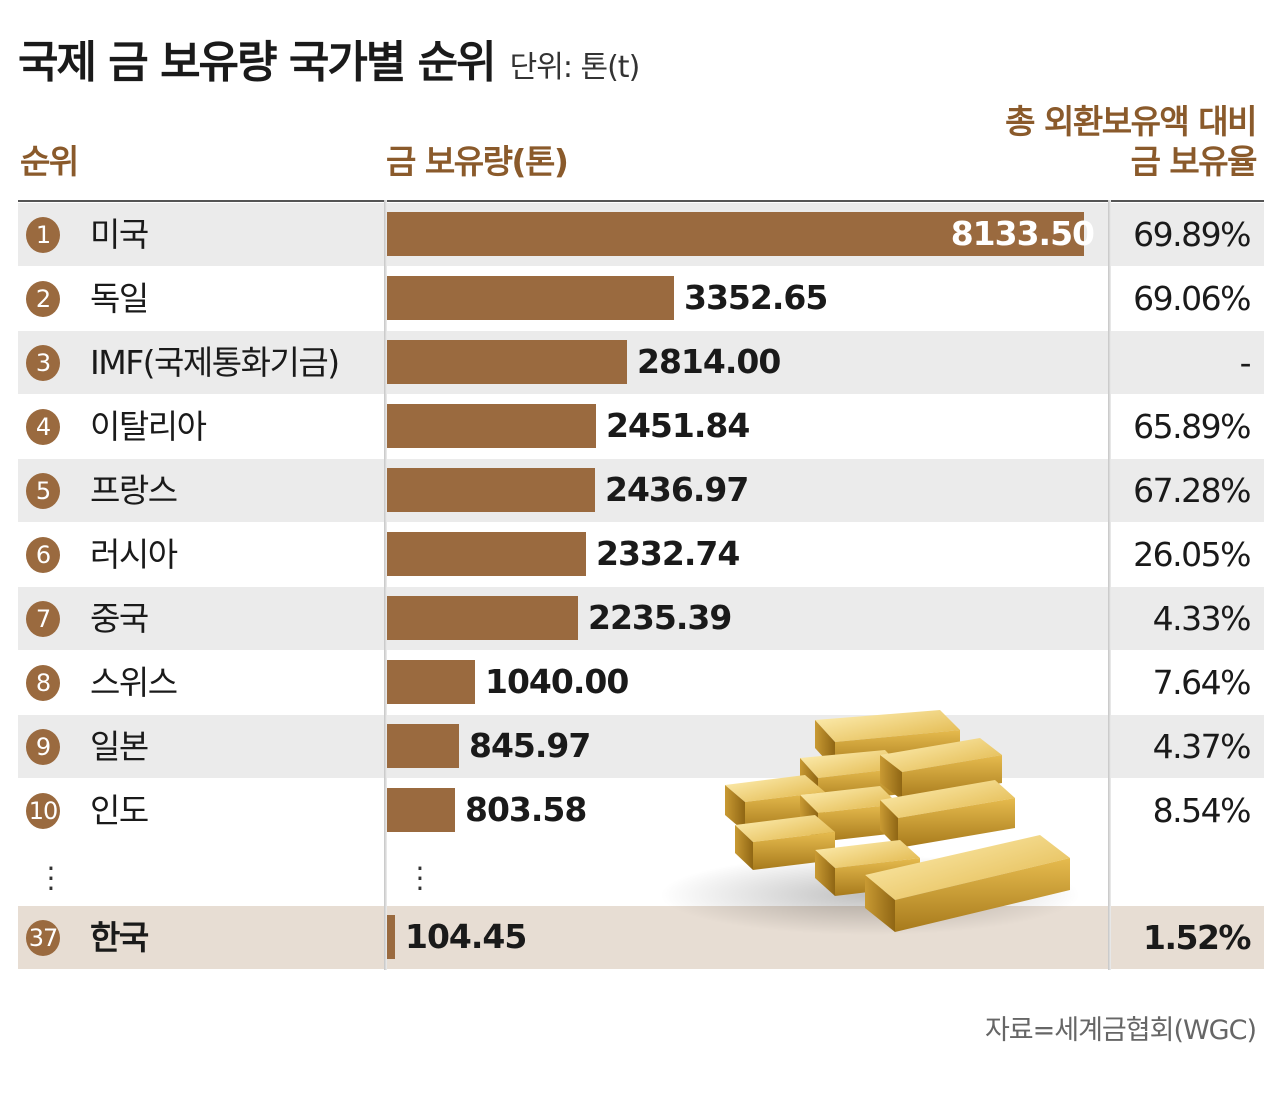 The width and height of the screenshot is (1280, 1108). Describe the element at coordinates (1192, 234) in the screenshot. I see `ratio-value: 69.89%` at that location.